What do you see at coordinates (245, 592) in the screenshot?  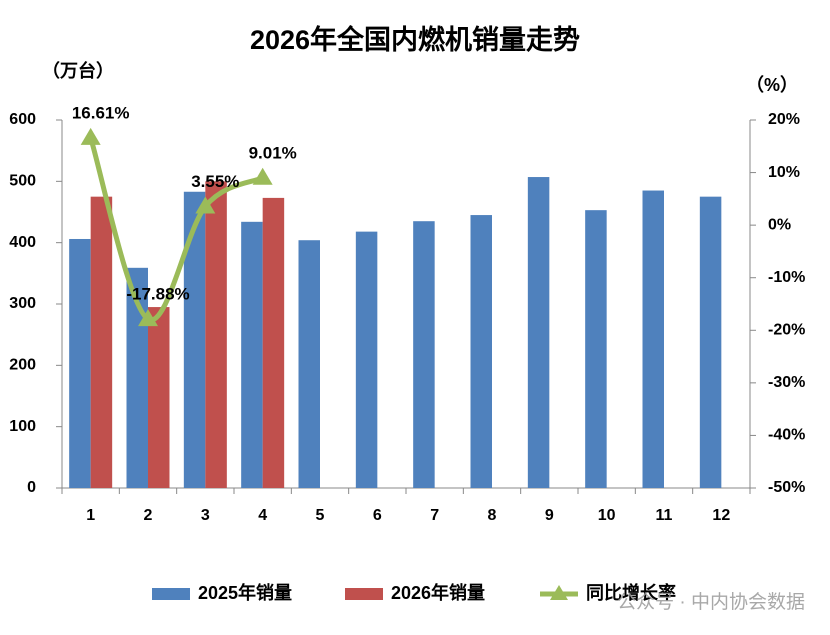 I see `legend-label: 2025年销量` at bounding box center [245, 592].